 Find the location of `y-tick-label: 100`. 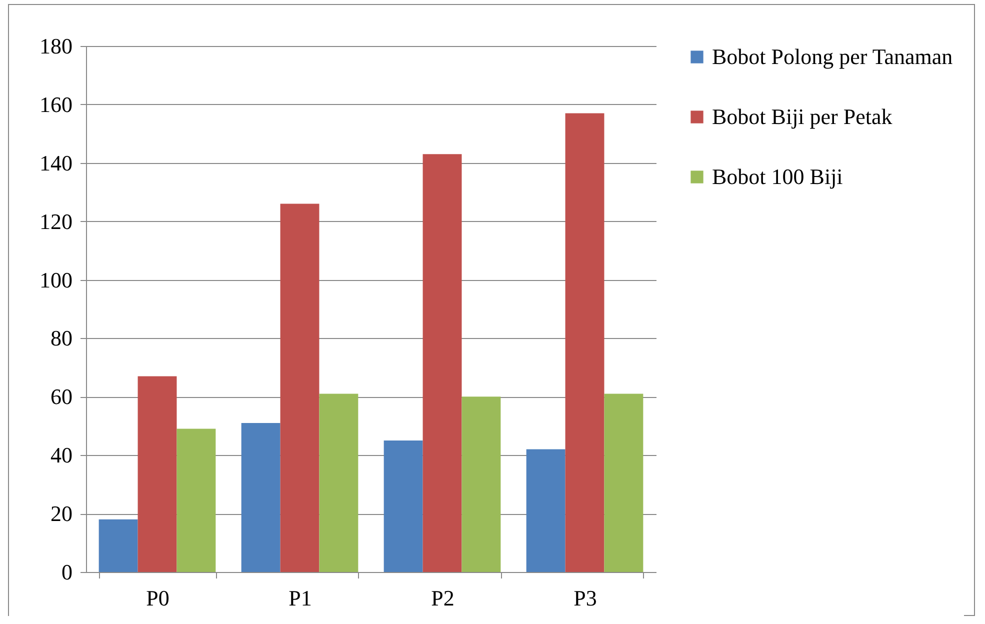

y-tick-label: 100 is located at coordinates (56, 279).